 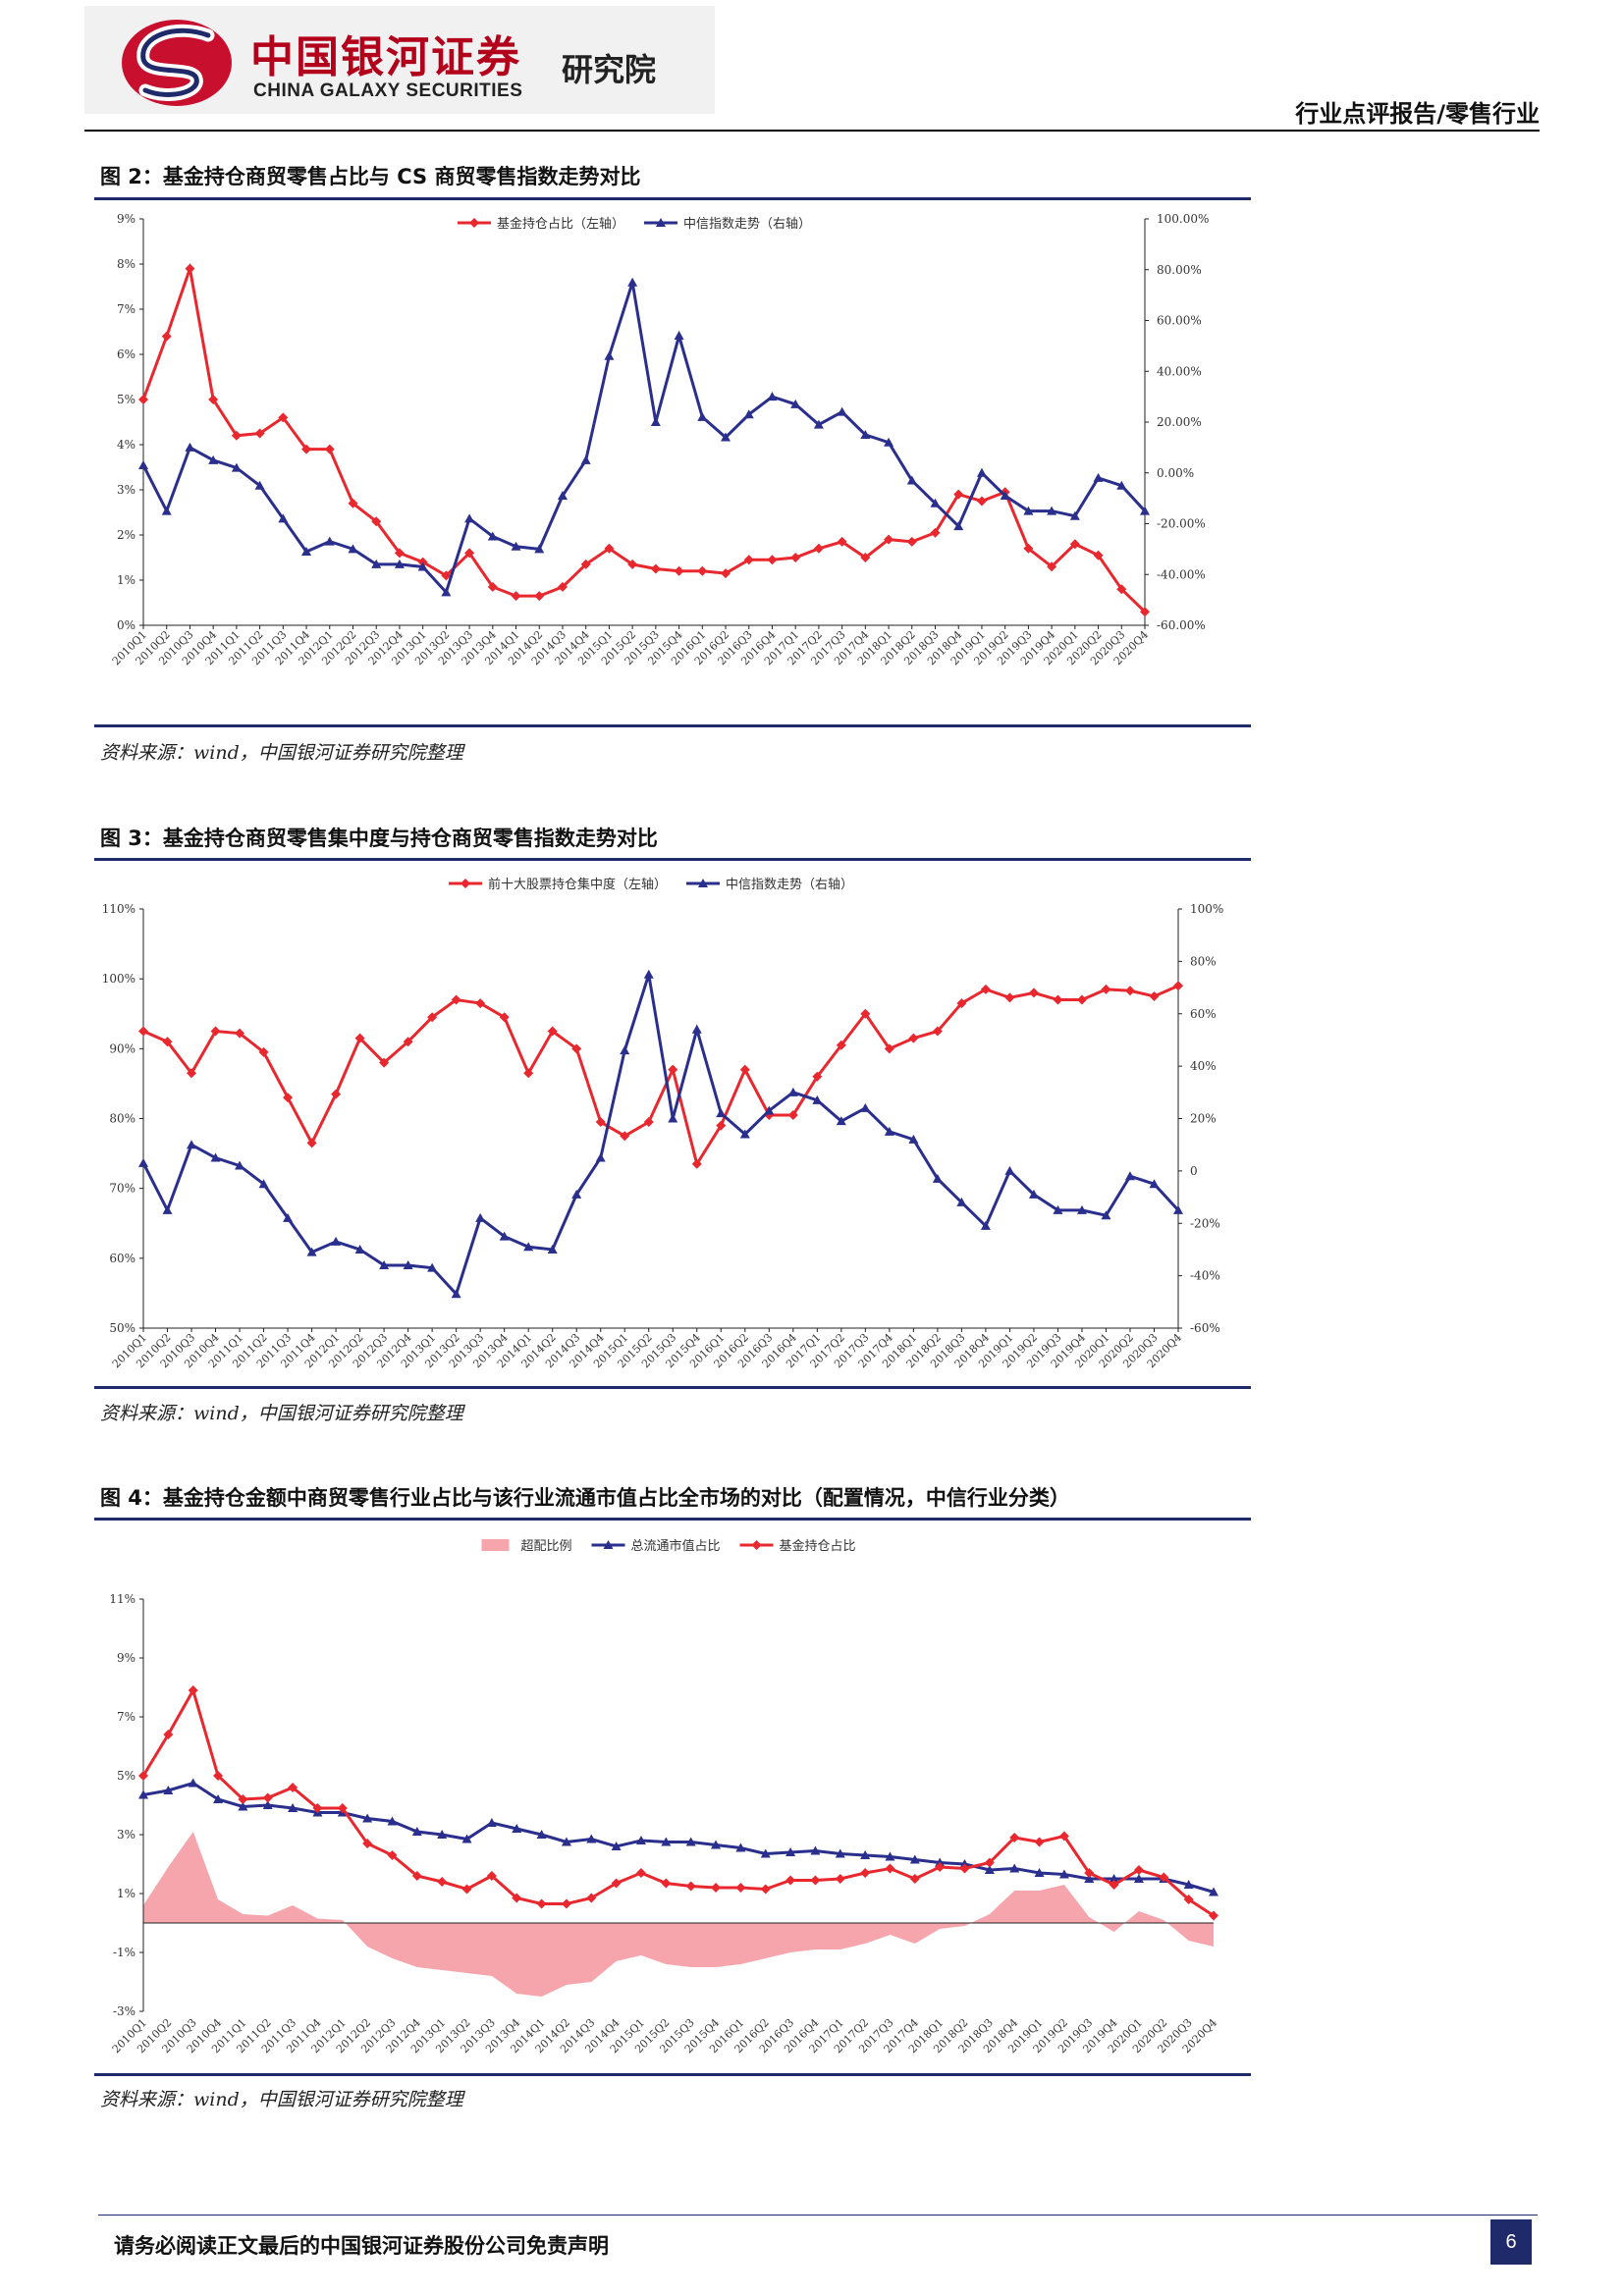 I want to click on figure-2-bottom-rule, so click(x=672, y=726).